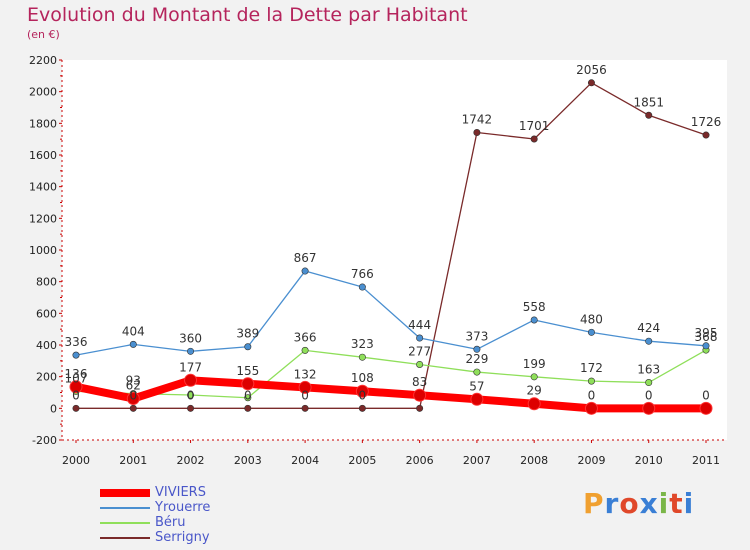 The height and width of the screenshot is (550, 750). I want to click on x-tick-label: 2000, so click(76, 460).